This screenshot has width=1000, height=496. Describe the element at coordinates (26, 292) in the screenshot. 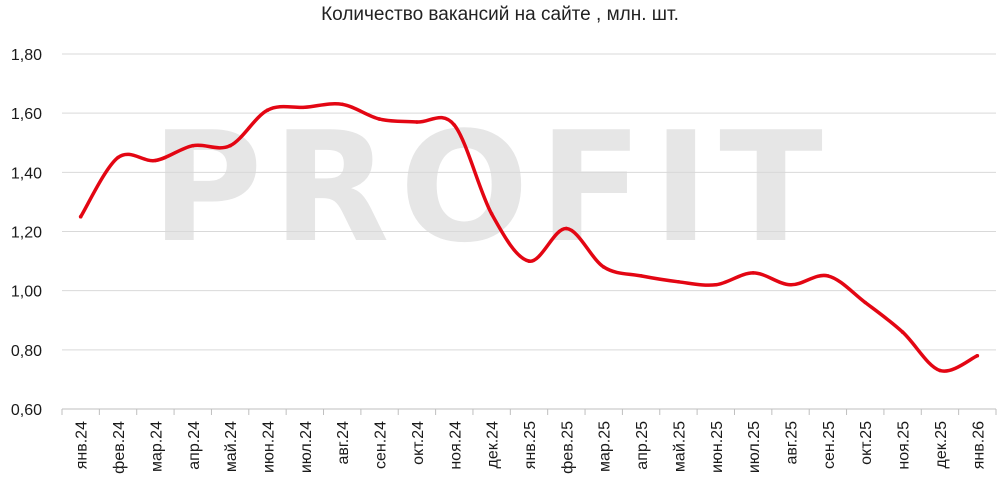

I see `y-tick-label: 1,00` at that location.